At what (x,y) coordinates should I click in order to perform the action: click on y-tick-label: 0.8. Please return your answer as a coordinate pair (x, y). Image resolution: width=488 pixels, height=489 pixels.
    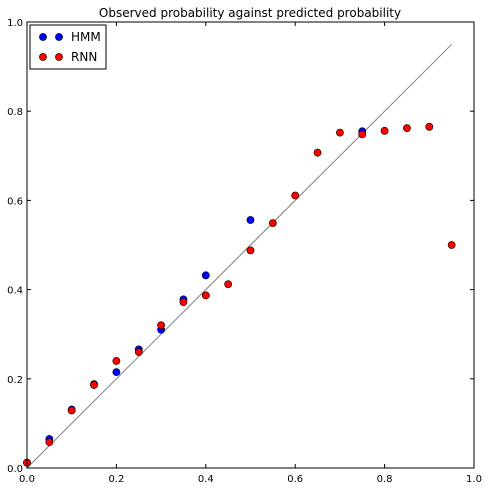
    Looking at the image, I should click on (15, 112).